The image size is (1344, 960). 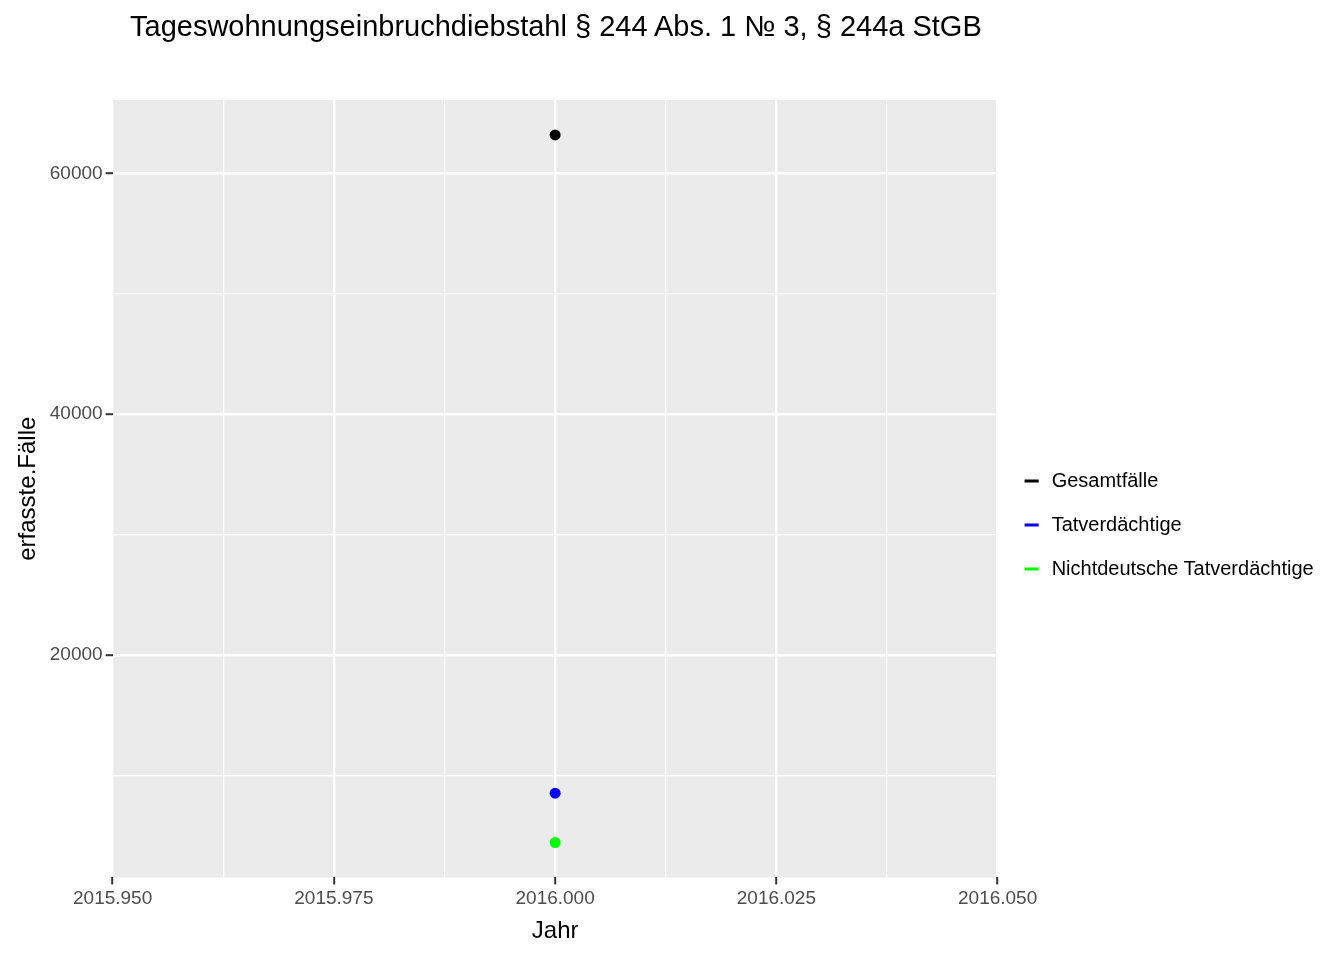 I want to click on legend-label: Tatverdächtige, so click(x=1116, y=523).